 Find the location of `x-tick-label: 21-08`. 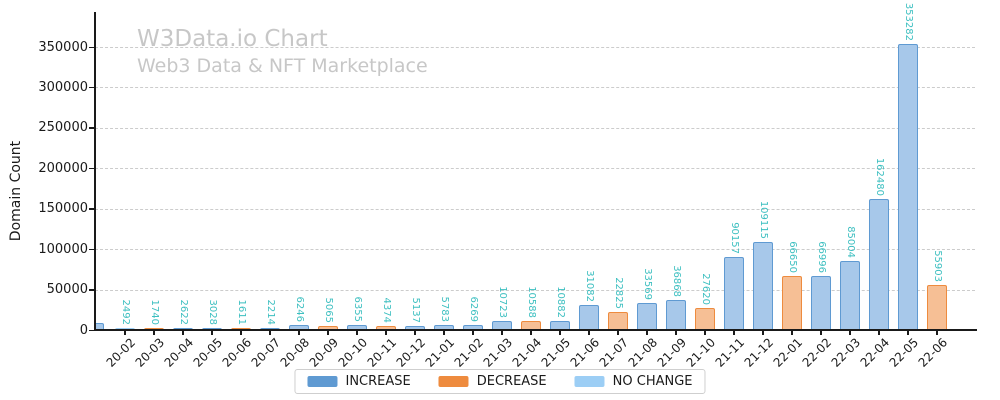

x-tick-label: 21-08 is located at coordinates (643, 352).